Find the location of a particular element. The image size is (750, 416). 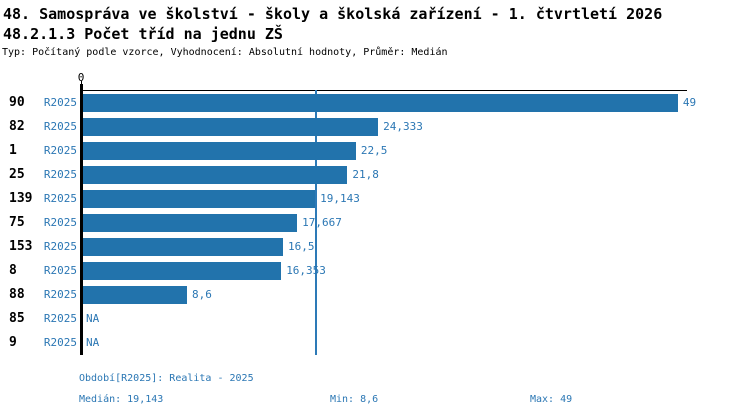

chart-row: 82 R2025 24,333 is located at coordinates (375, 127).